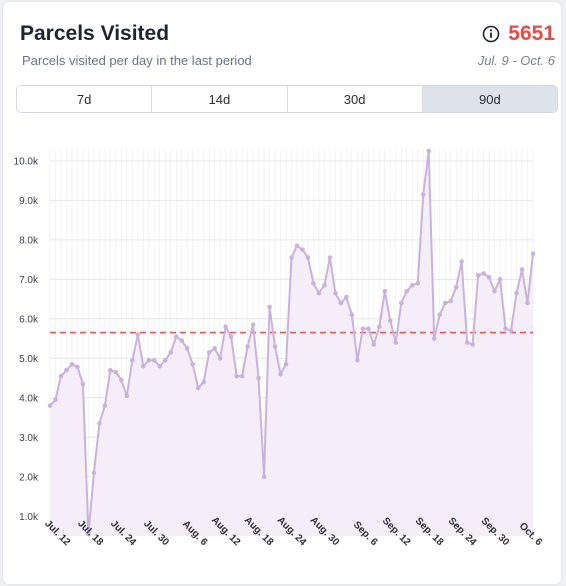 The image size is (566, 586). What do you see at coordinates (491, 34) in the screenshot?
I see `info-circle-icon` at bounding box center [491, 34].